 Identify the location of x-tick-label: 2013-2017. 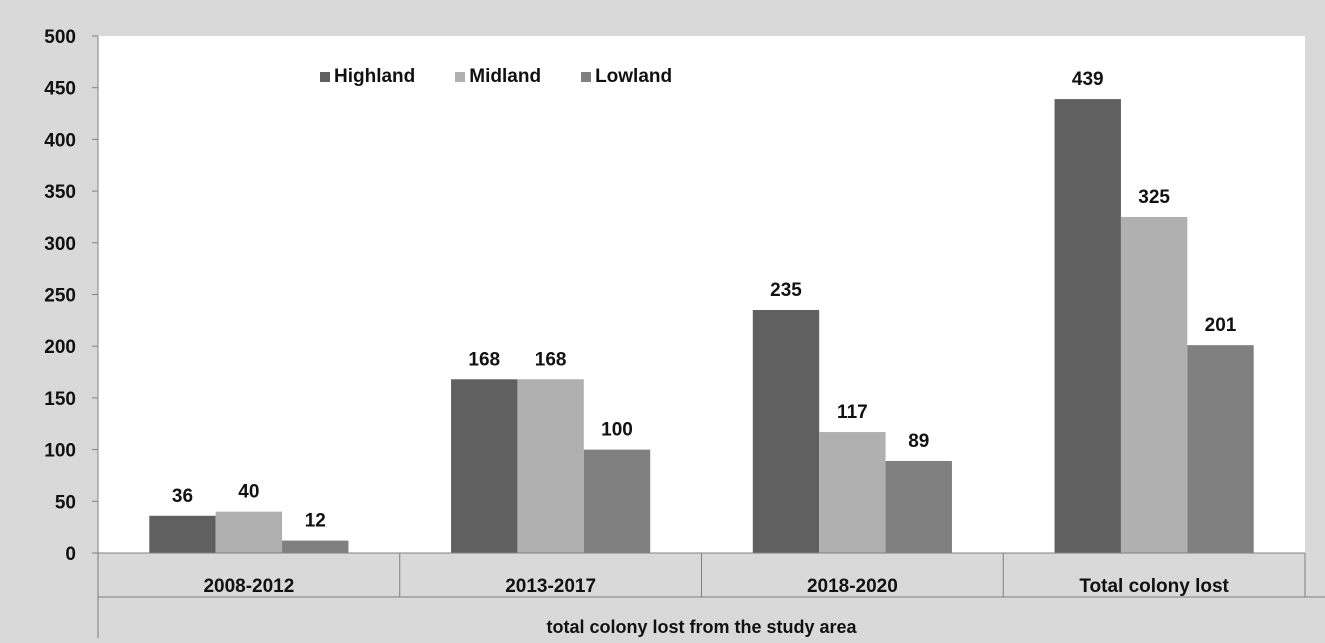
(550, 586).